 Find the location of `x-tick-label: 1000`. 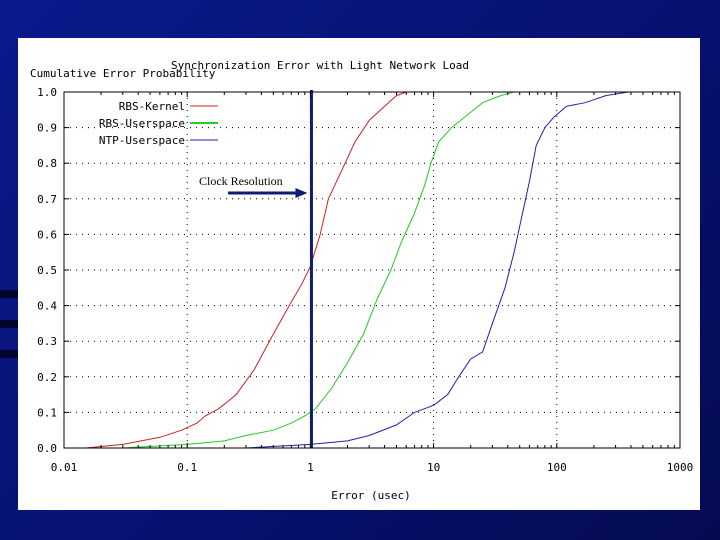

x-tick-label: 1000 is located at coordinates (680, 467).